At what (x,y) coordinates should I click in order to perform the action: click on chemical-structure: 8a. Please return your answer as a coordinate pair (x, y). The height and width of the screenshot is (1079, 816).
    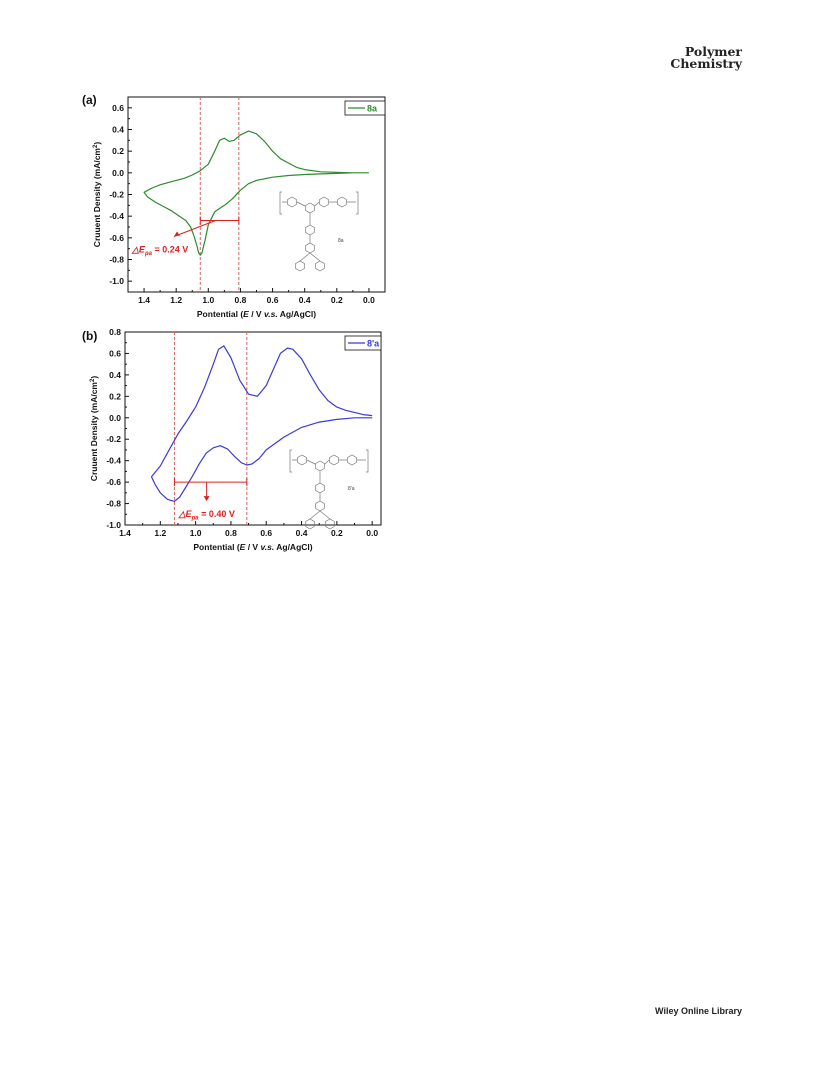
    Looking at the image, I should click on (319, 231).